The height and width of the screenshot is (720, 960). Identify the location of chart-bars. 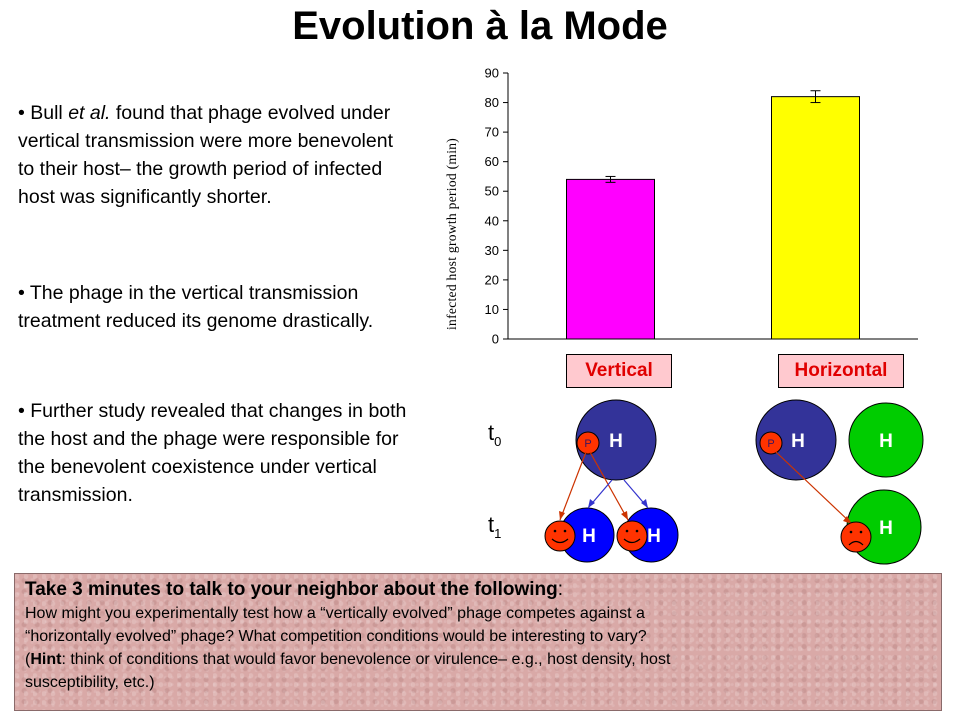
(713, 215).